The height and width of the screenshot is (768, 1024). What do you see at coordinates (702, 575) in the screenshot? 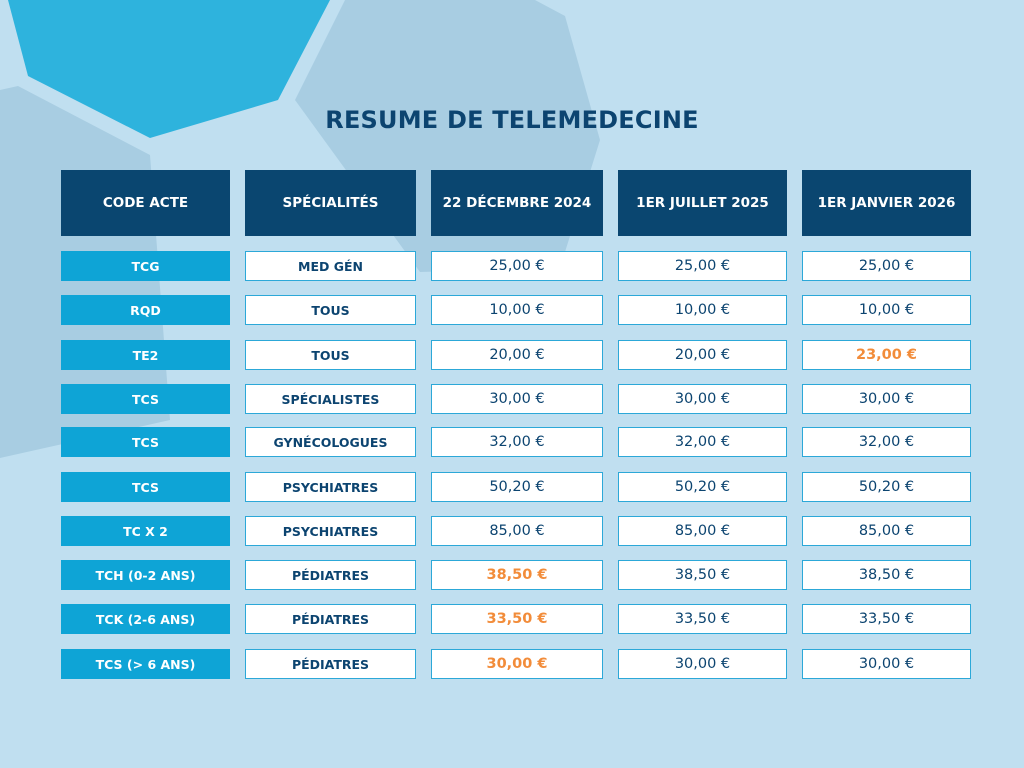
I see `tarif-jul-2025-cell: 38,50 €` at bounding box center [702, 575].